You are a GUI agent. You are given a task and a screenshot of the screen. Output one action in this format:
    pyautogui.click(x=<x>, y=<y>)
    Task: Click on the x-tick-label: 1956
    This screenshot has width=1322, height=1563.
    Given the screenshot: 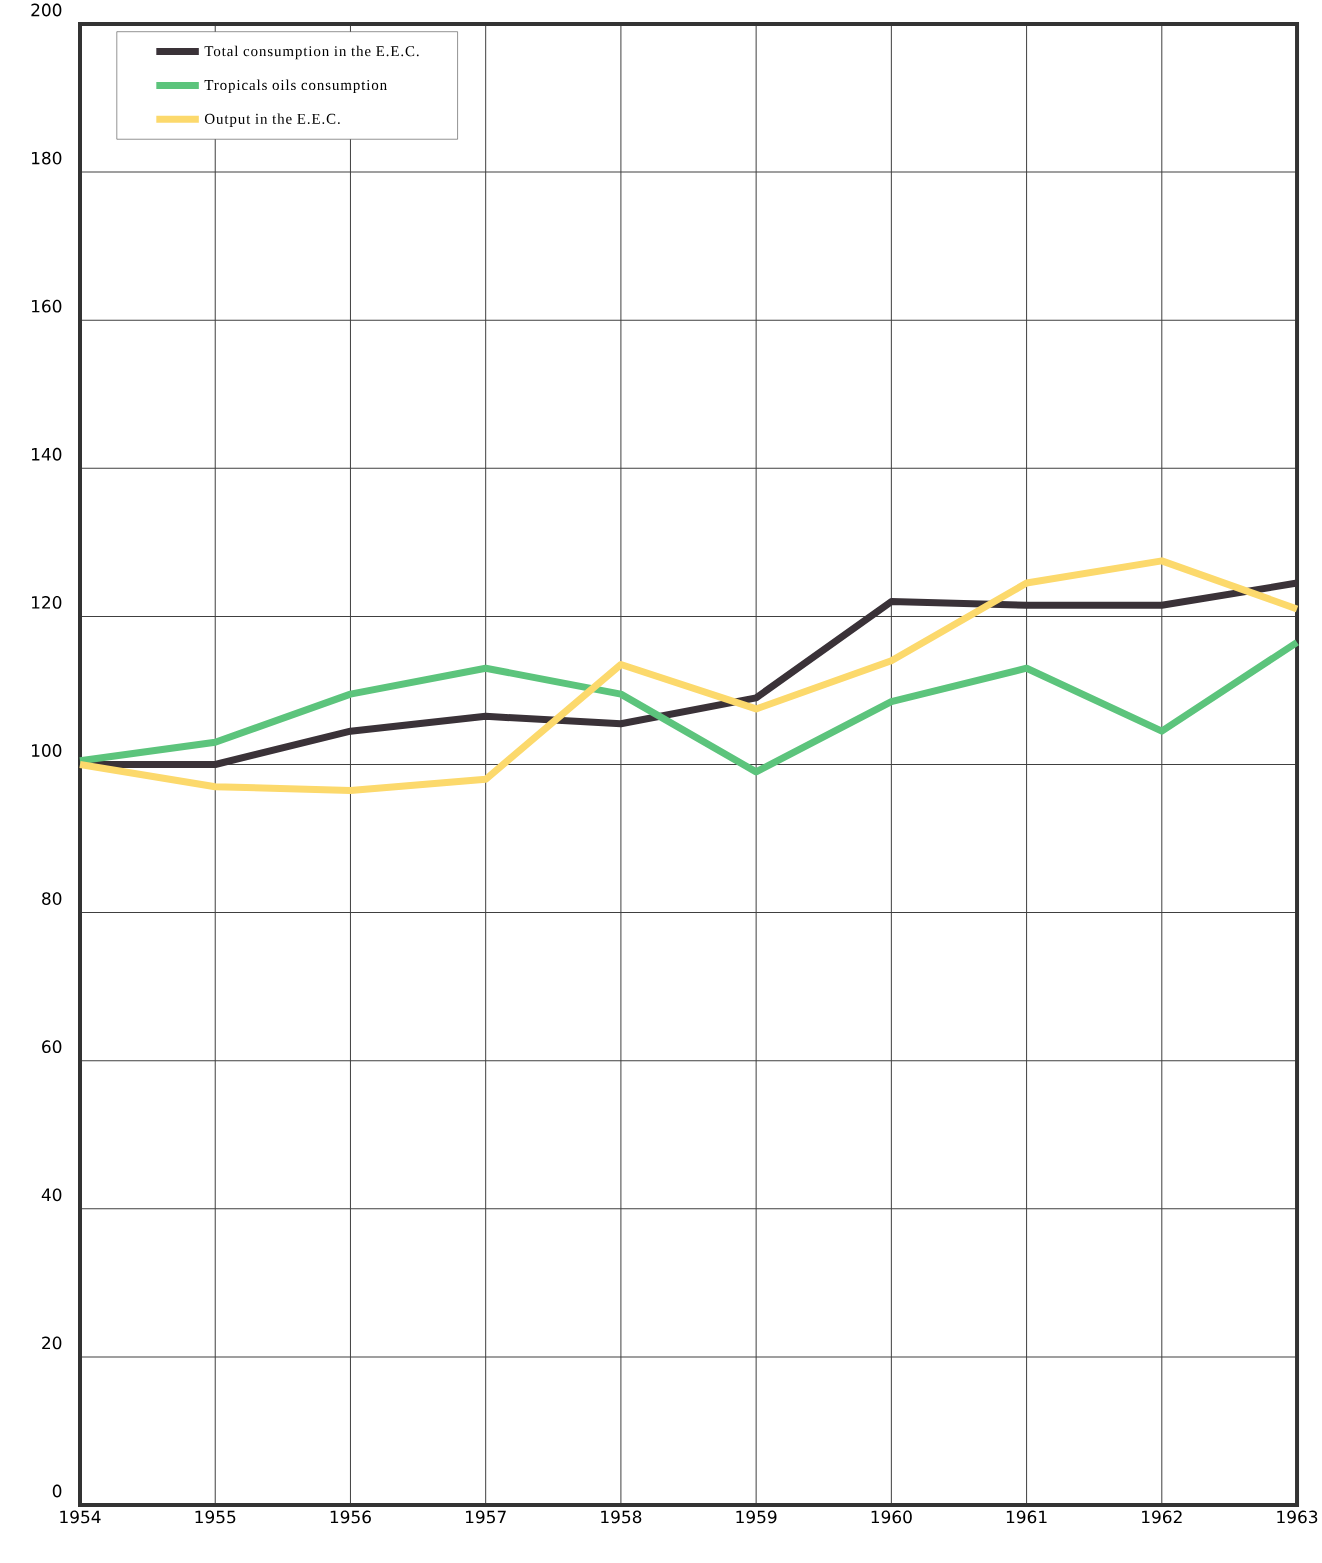 What is the action you would take?
    pyautogui.click(x=350, y=1517)
    